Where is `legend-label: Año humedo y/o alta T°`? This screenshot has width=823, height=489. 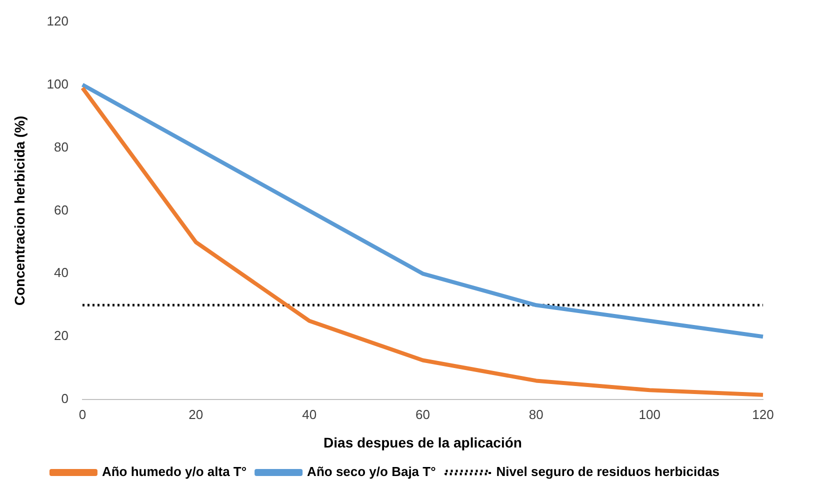
legend-label: Año humedo y/o alta T° is located at coordinates (174, 472).